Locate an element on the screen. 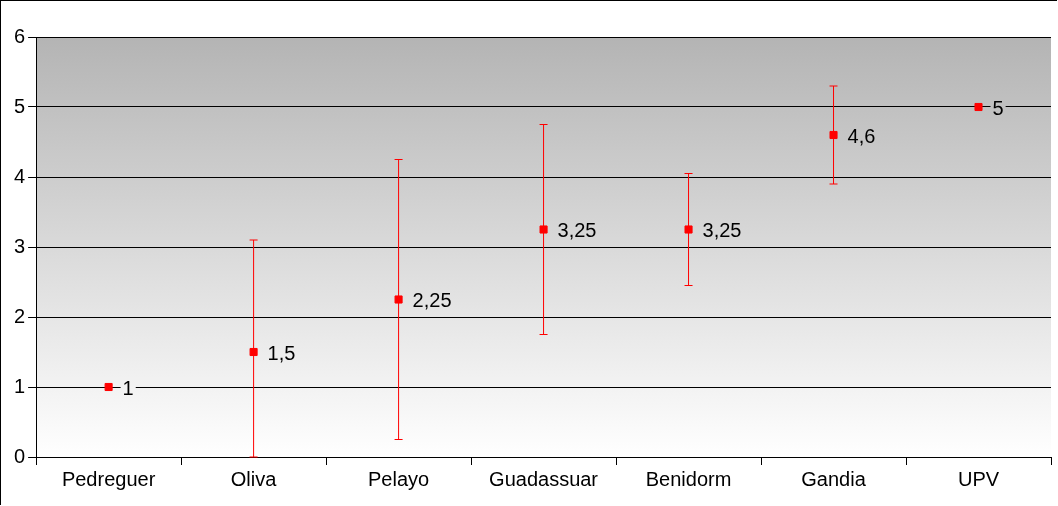 This screenshot has width=1058, height=506. y-tick-label: 6 is located at coordinates (20, 35).